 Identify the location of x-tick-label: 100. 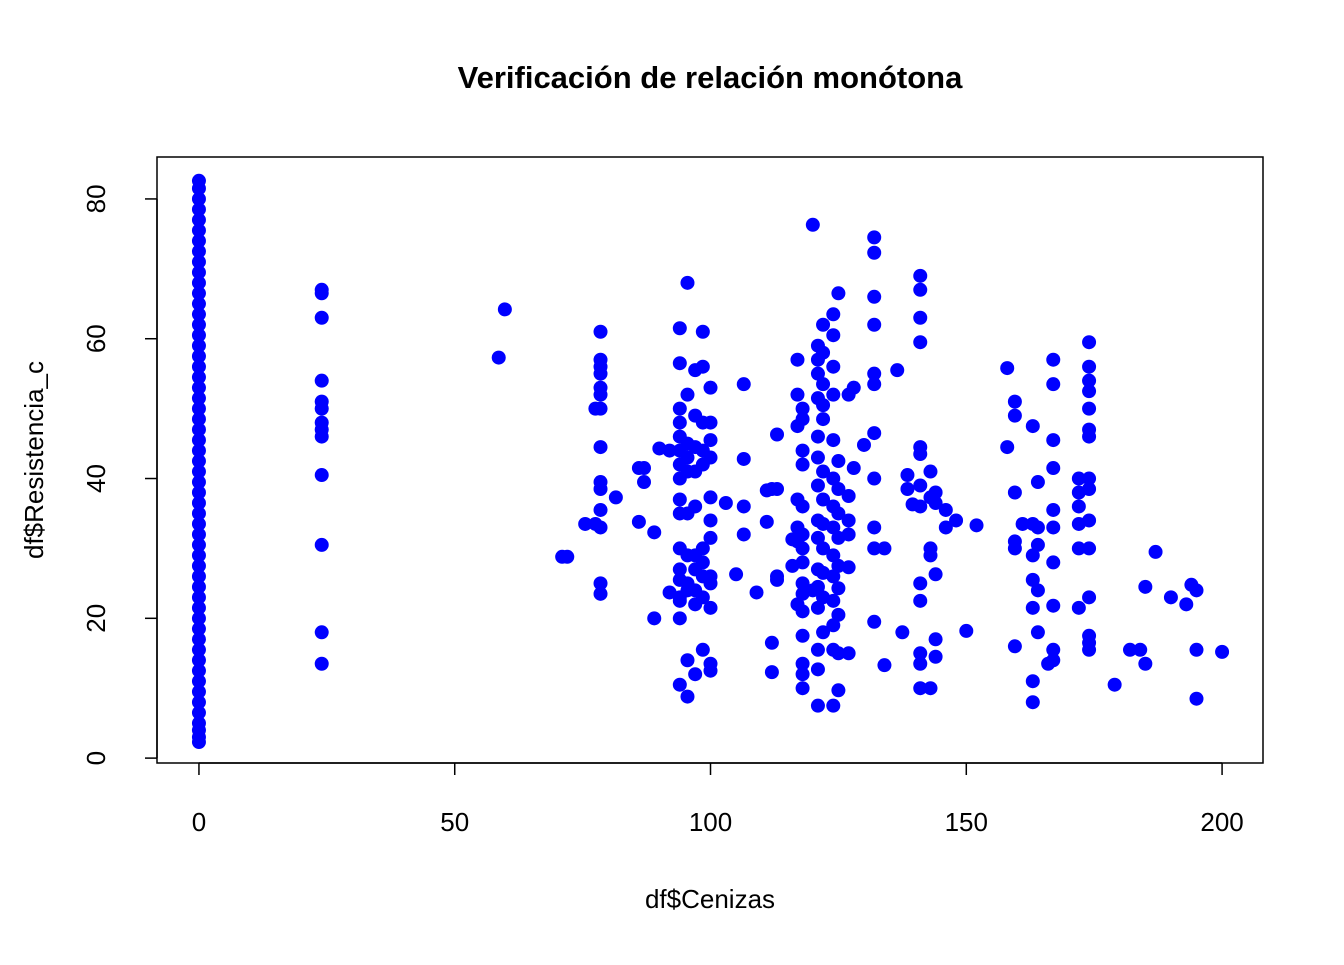
(710, 822).